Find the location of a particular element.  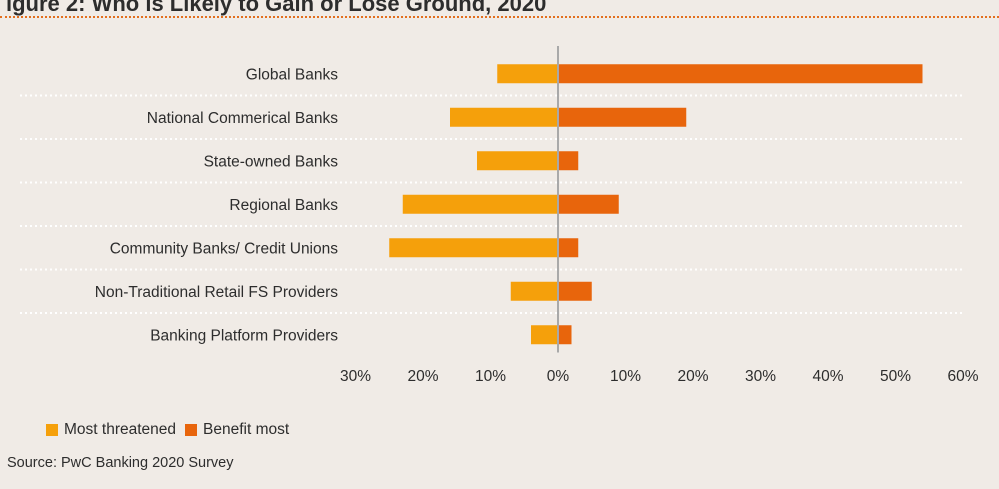

legend-swatch-most-threatened is located at coordinates (52, 430).